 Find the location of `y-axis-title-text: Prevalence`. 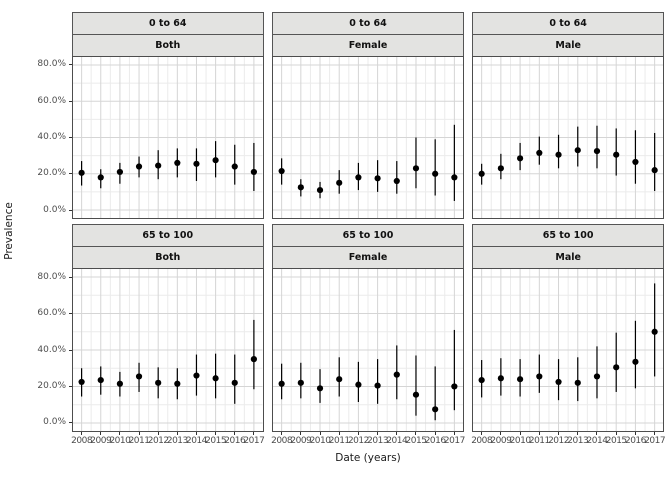

y-axis-title-text: Prevalence is located at coordinates (9, 231).